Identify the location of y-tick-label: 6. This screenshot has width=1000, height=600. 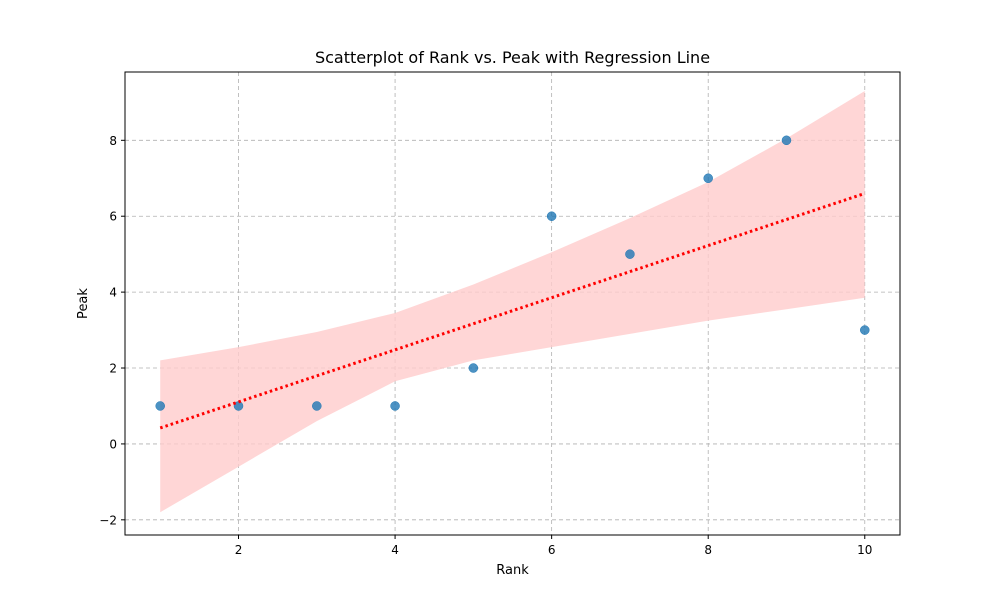
(113, 217).